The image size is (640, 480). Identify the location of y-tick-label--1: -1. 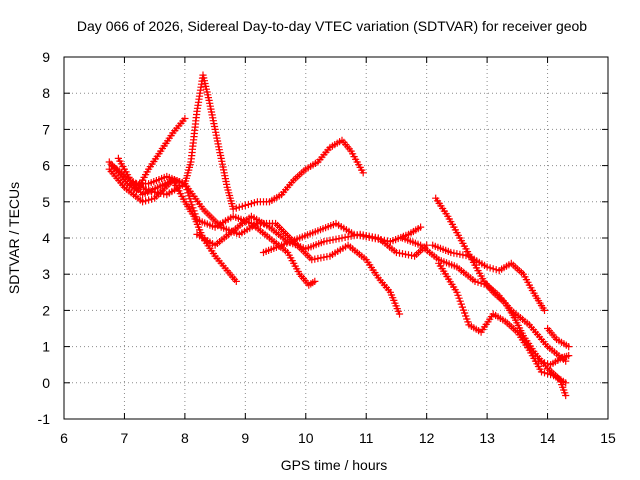
(44, 419).